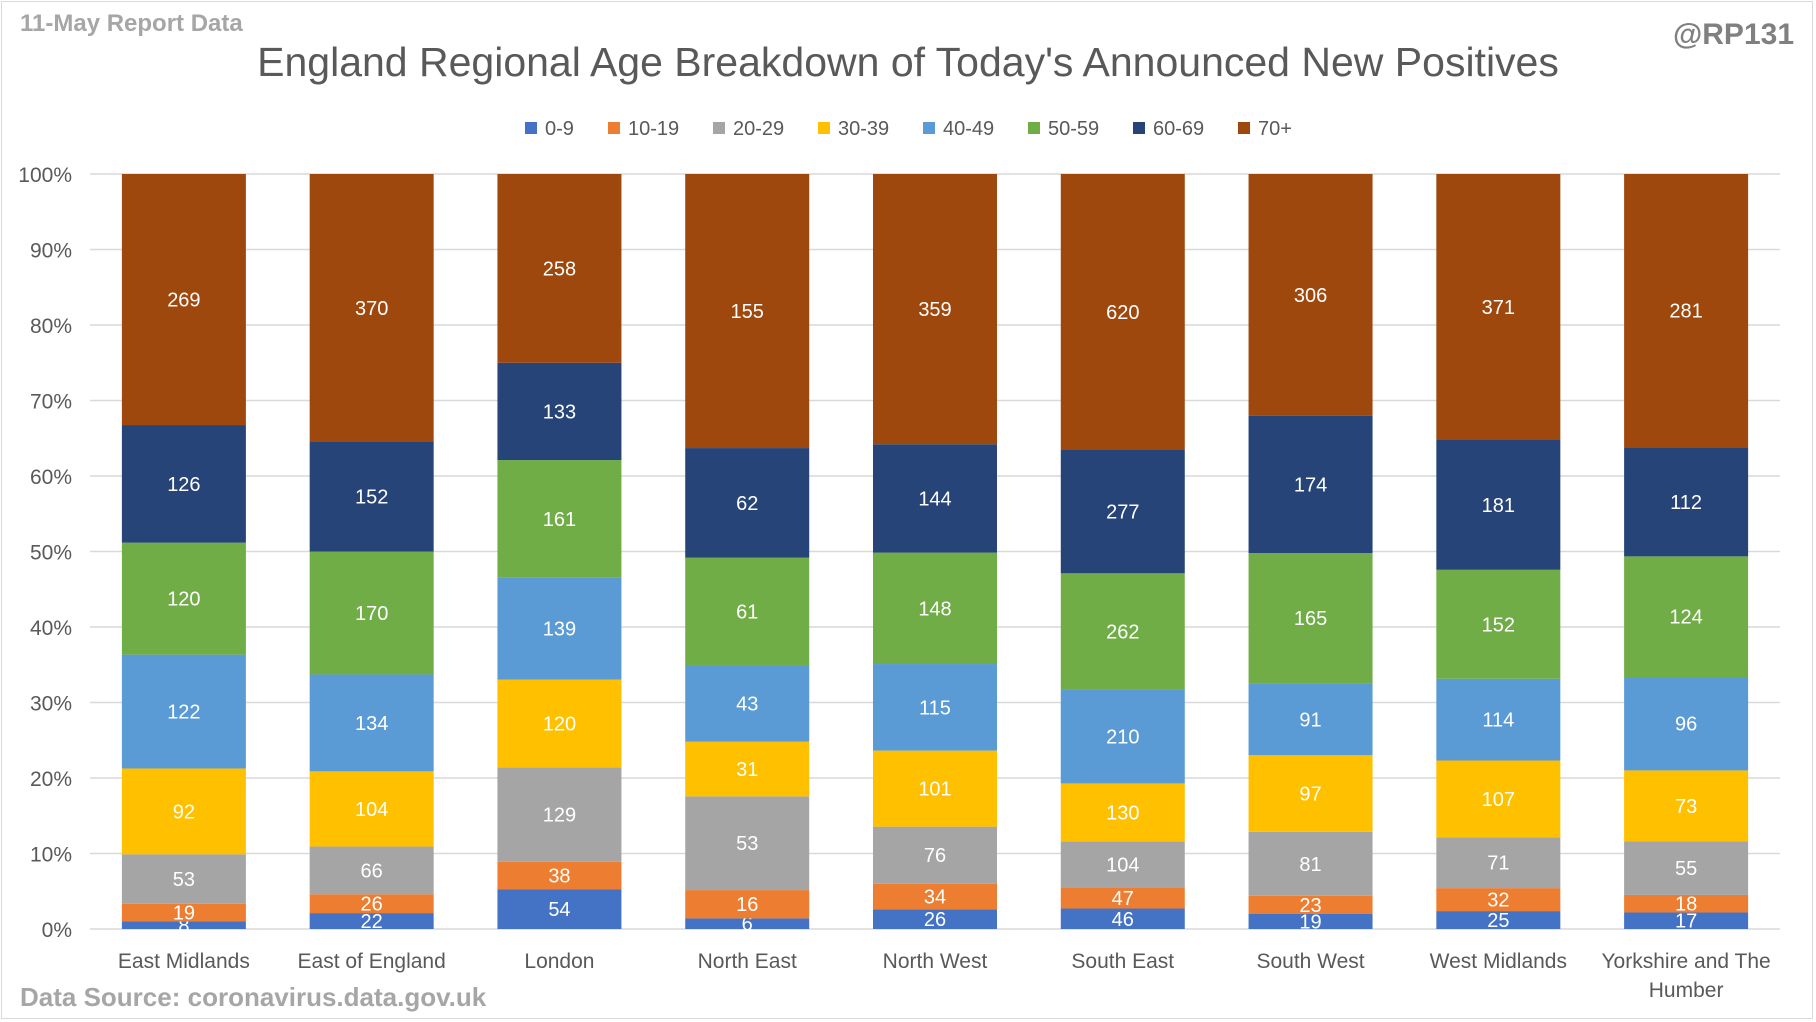  I want to click on data-label: 91, so click(1310, 720).